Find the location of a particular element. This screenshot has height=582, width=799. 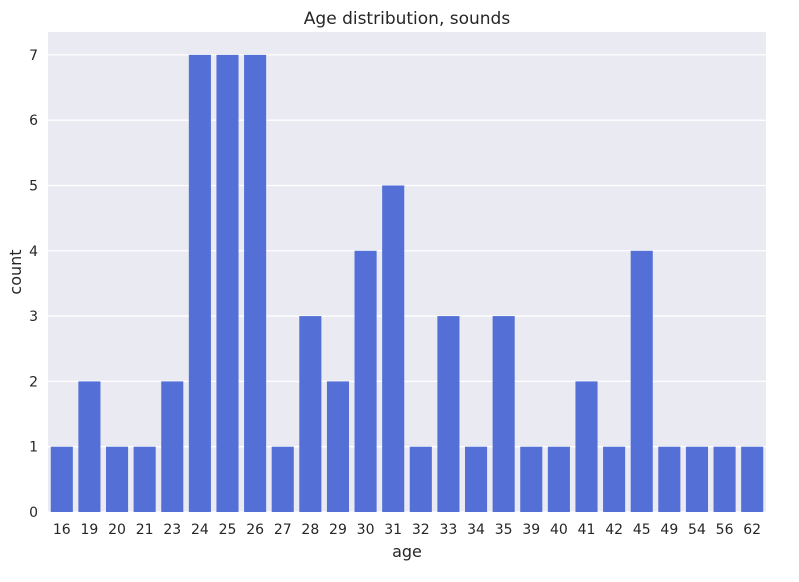

x-tick-label: 34 is located at coordinates (476, 530).